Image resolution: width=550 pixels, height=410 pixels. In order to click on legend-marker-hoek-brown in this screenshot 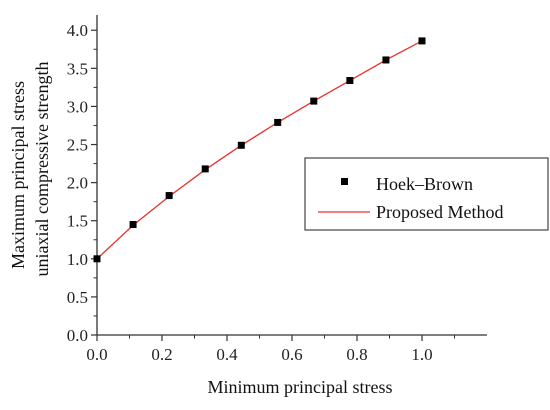, I will do `click(344, 181)`.